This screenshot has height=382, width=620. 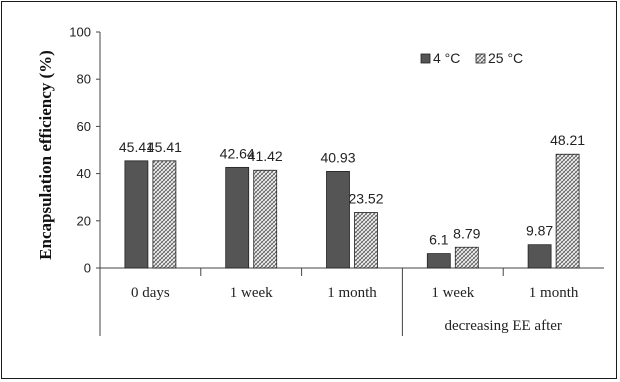 I want to click on y-tick-label: 40, so click(x=84, y=173).